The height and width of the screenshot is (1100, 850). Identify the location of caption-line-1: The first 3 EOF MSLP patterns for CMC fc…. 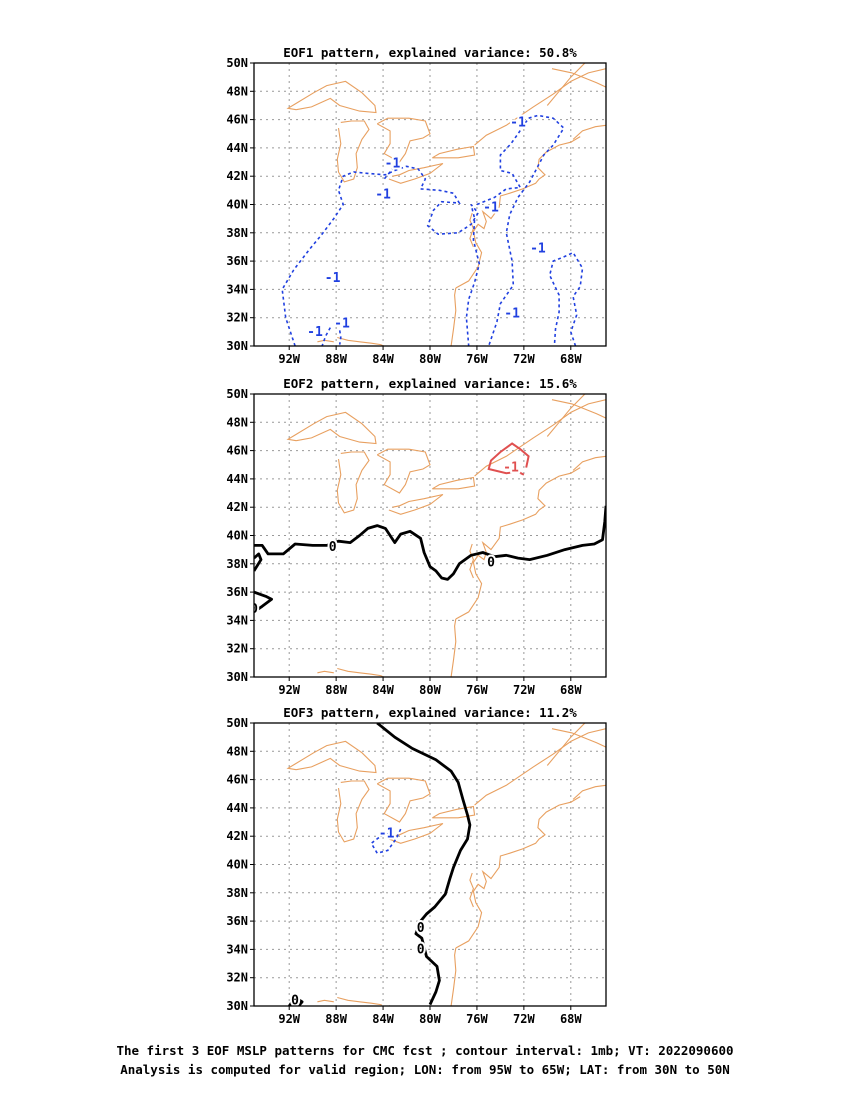
(425, 1050).